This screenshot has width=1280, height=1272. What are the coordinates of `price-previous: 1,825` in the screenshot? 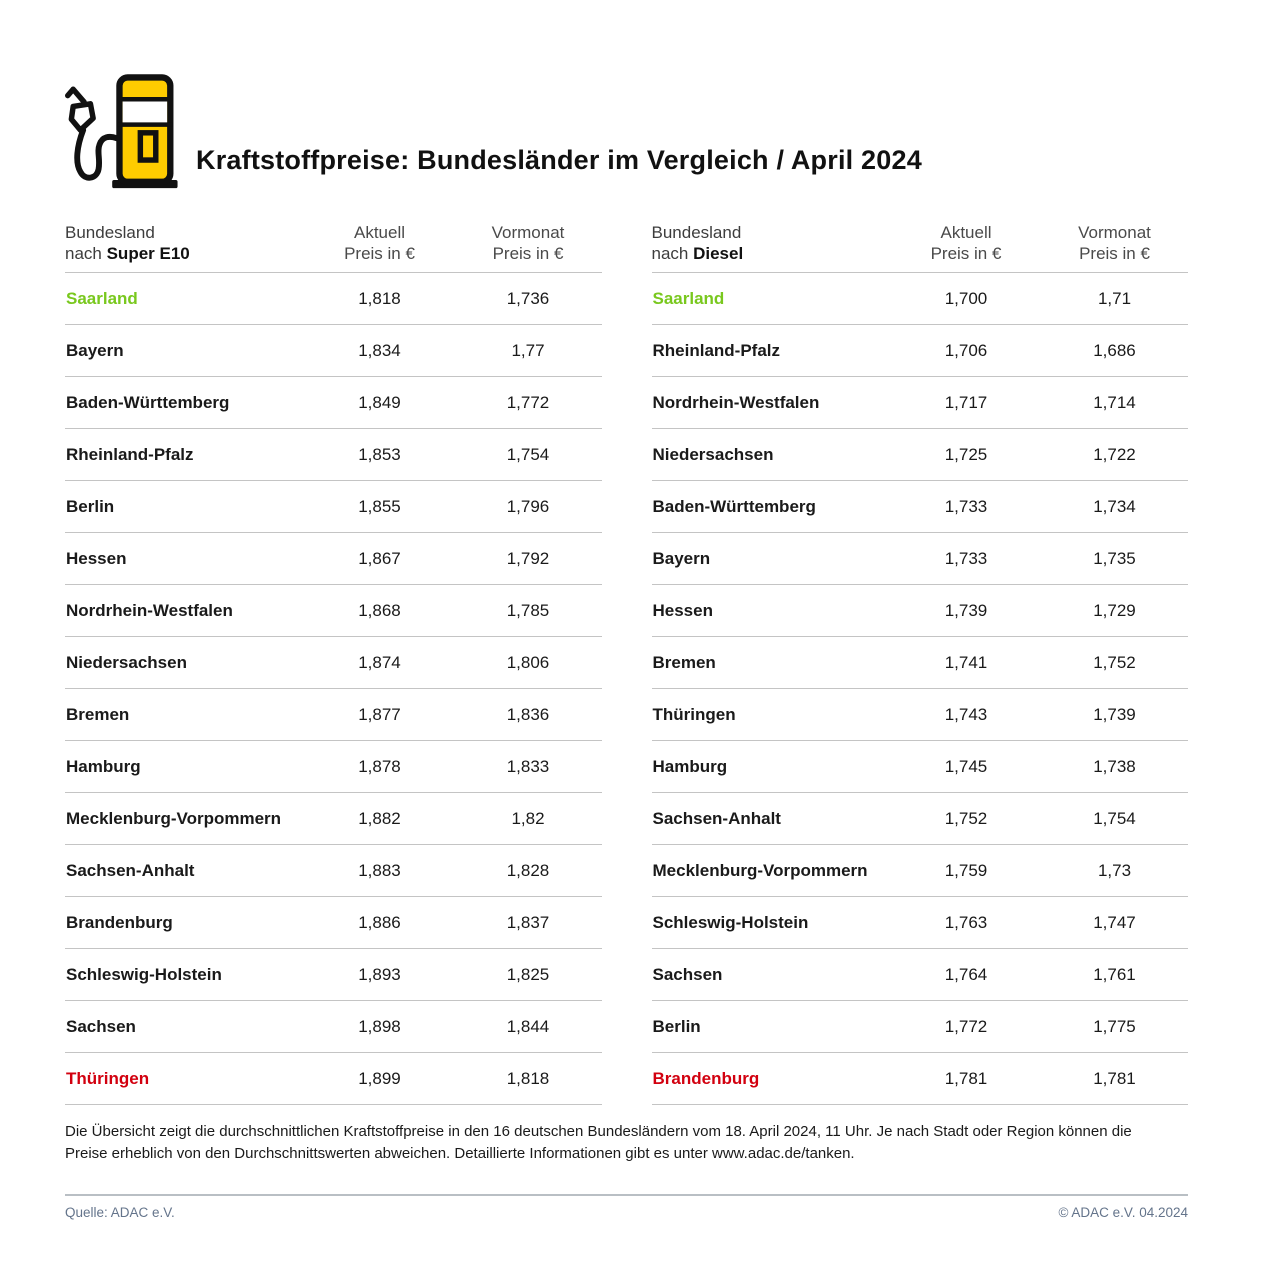 It's located at (528, 974).